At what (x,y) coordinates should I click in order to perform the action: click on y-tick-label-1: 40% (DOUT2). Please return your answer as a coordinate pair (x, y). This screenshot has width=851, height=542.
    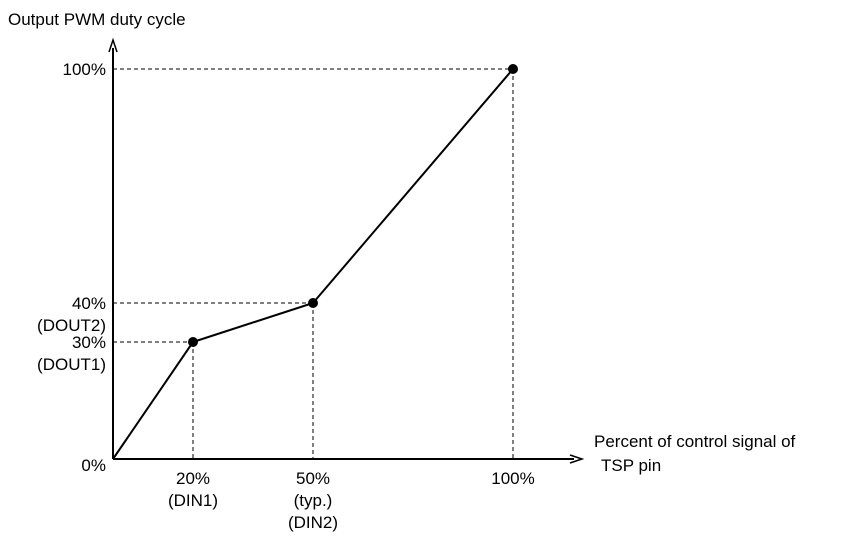
    Looking at the image, I should click on (71, 314).